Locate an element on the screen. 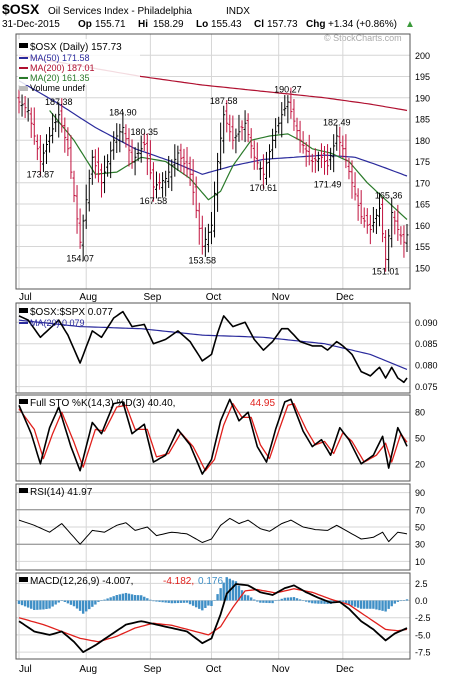  ratio-frame is located at coordinates (213, 348).